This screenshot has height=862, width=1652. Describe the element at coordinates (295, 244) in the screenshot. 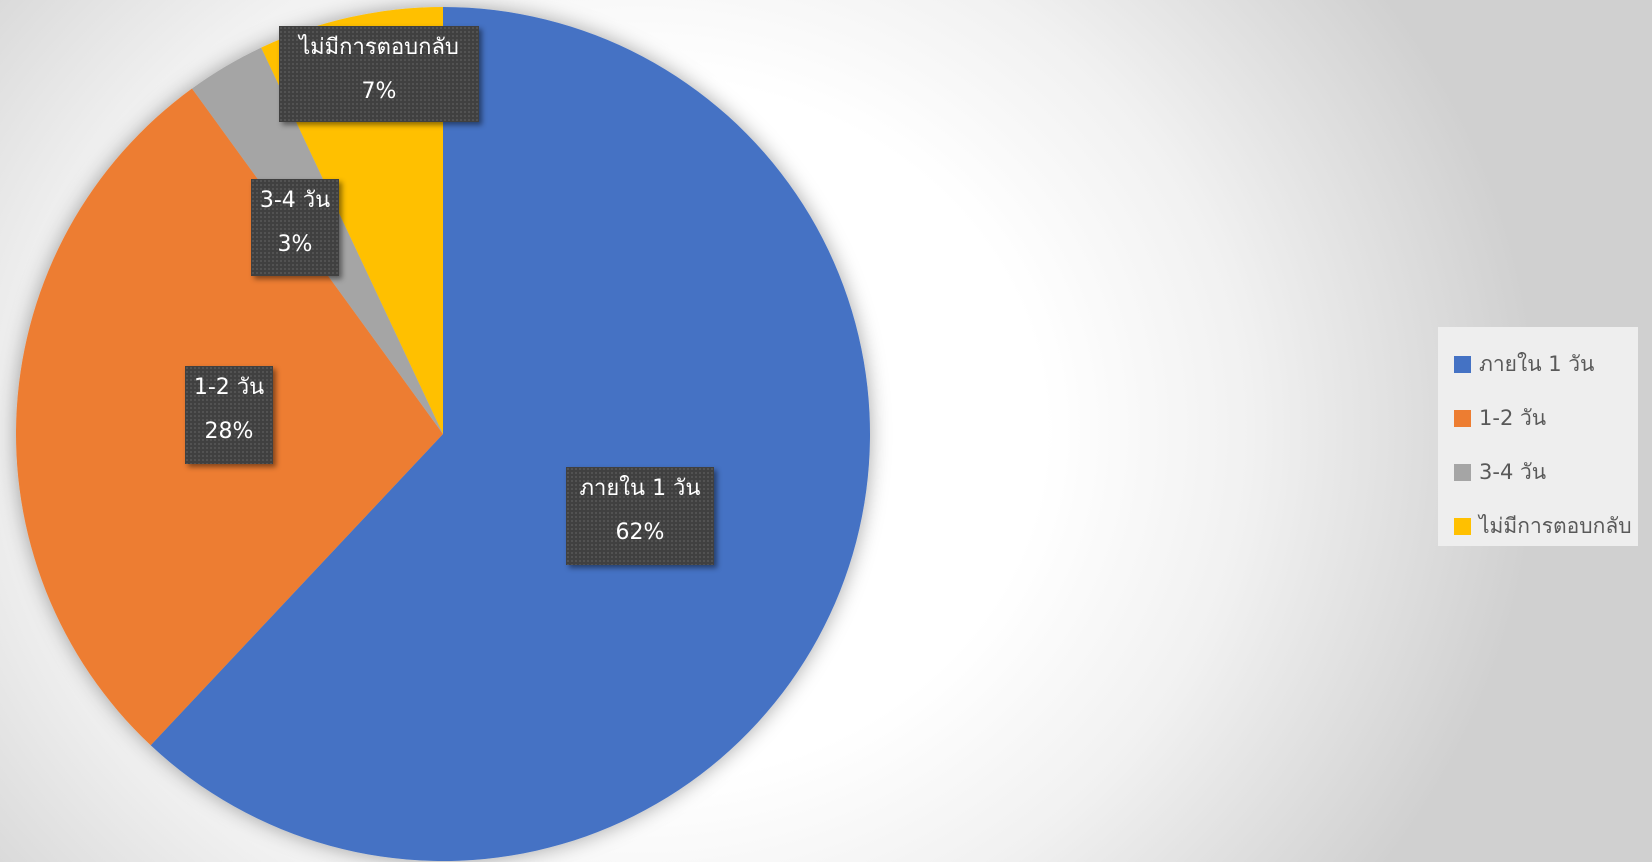

I see `data-label-percent: 3%` at that location.